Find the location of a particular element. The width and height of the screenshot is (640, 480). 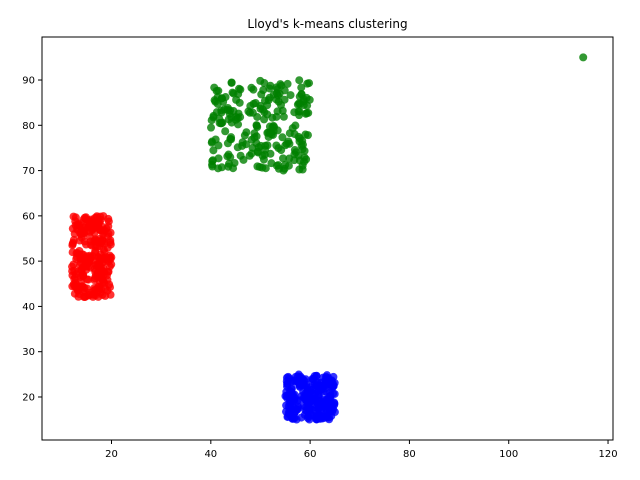

y-tick-label: 60 is located at coordinates (28, 216).